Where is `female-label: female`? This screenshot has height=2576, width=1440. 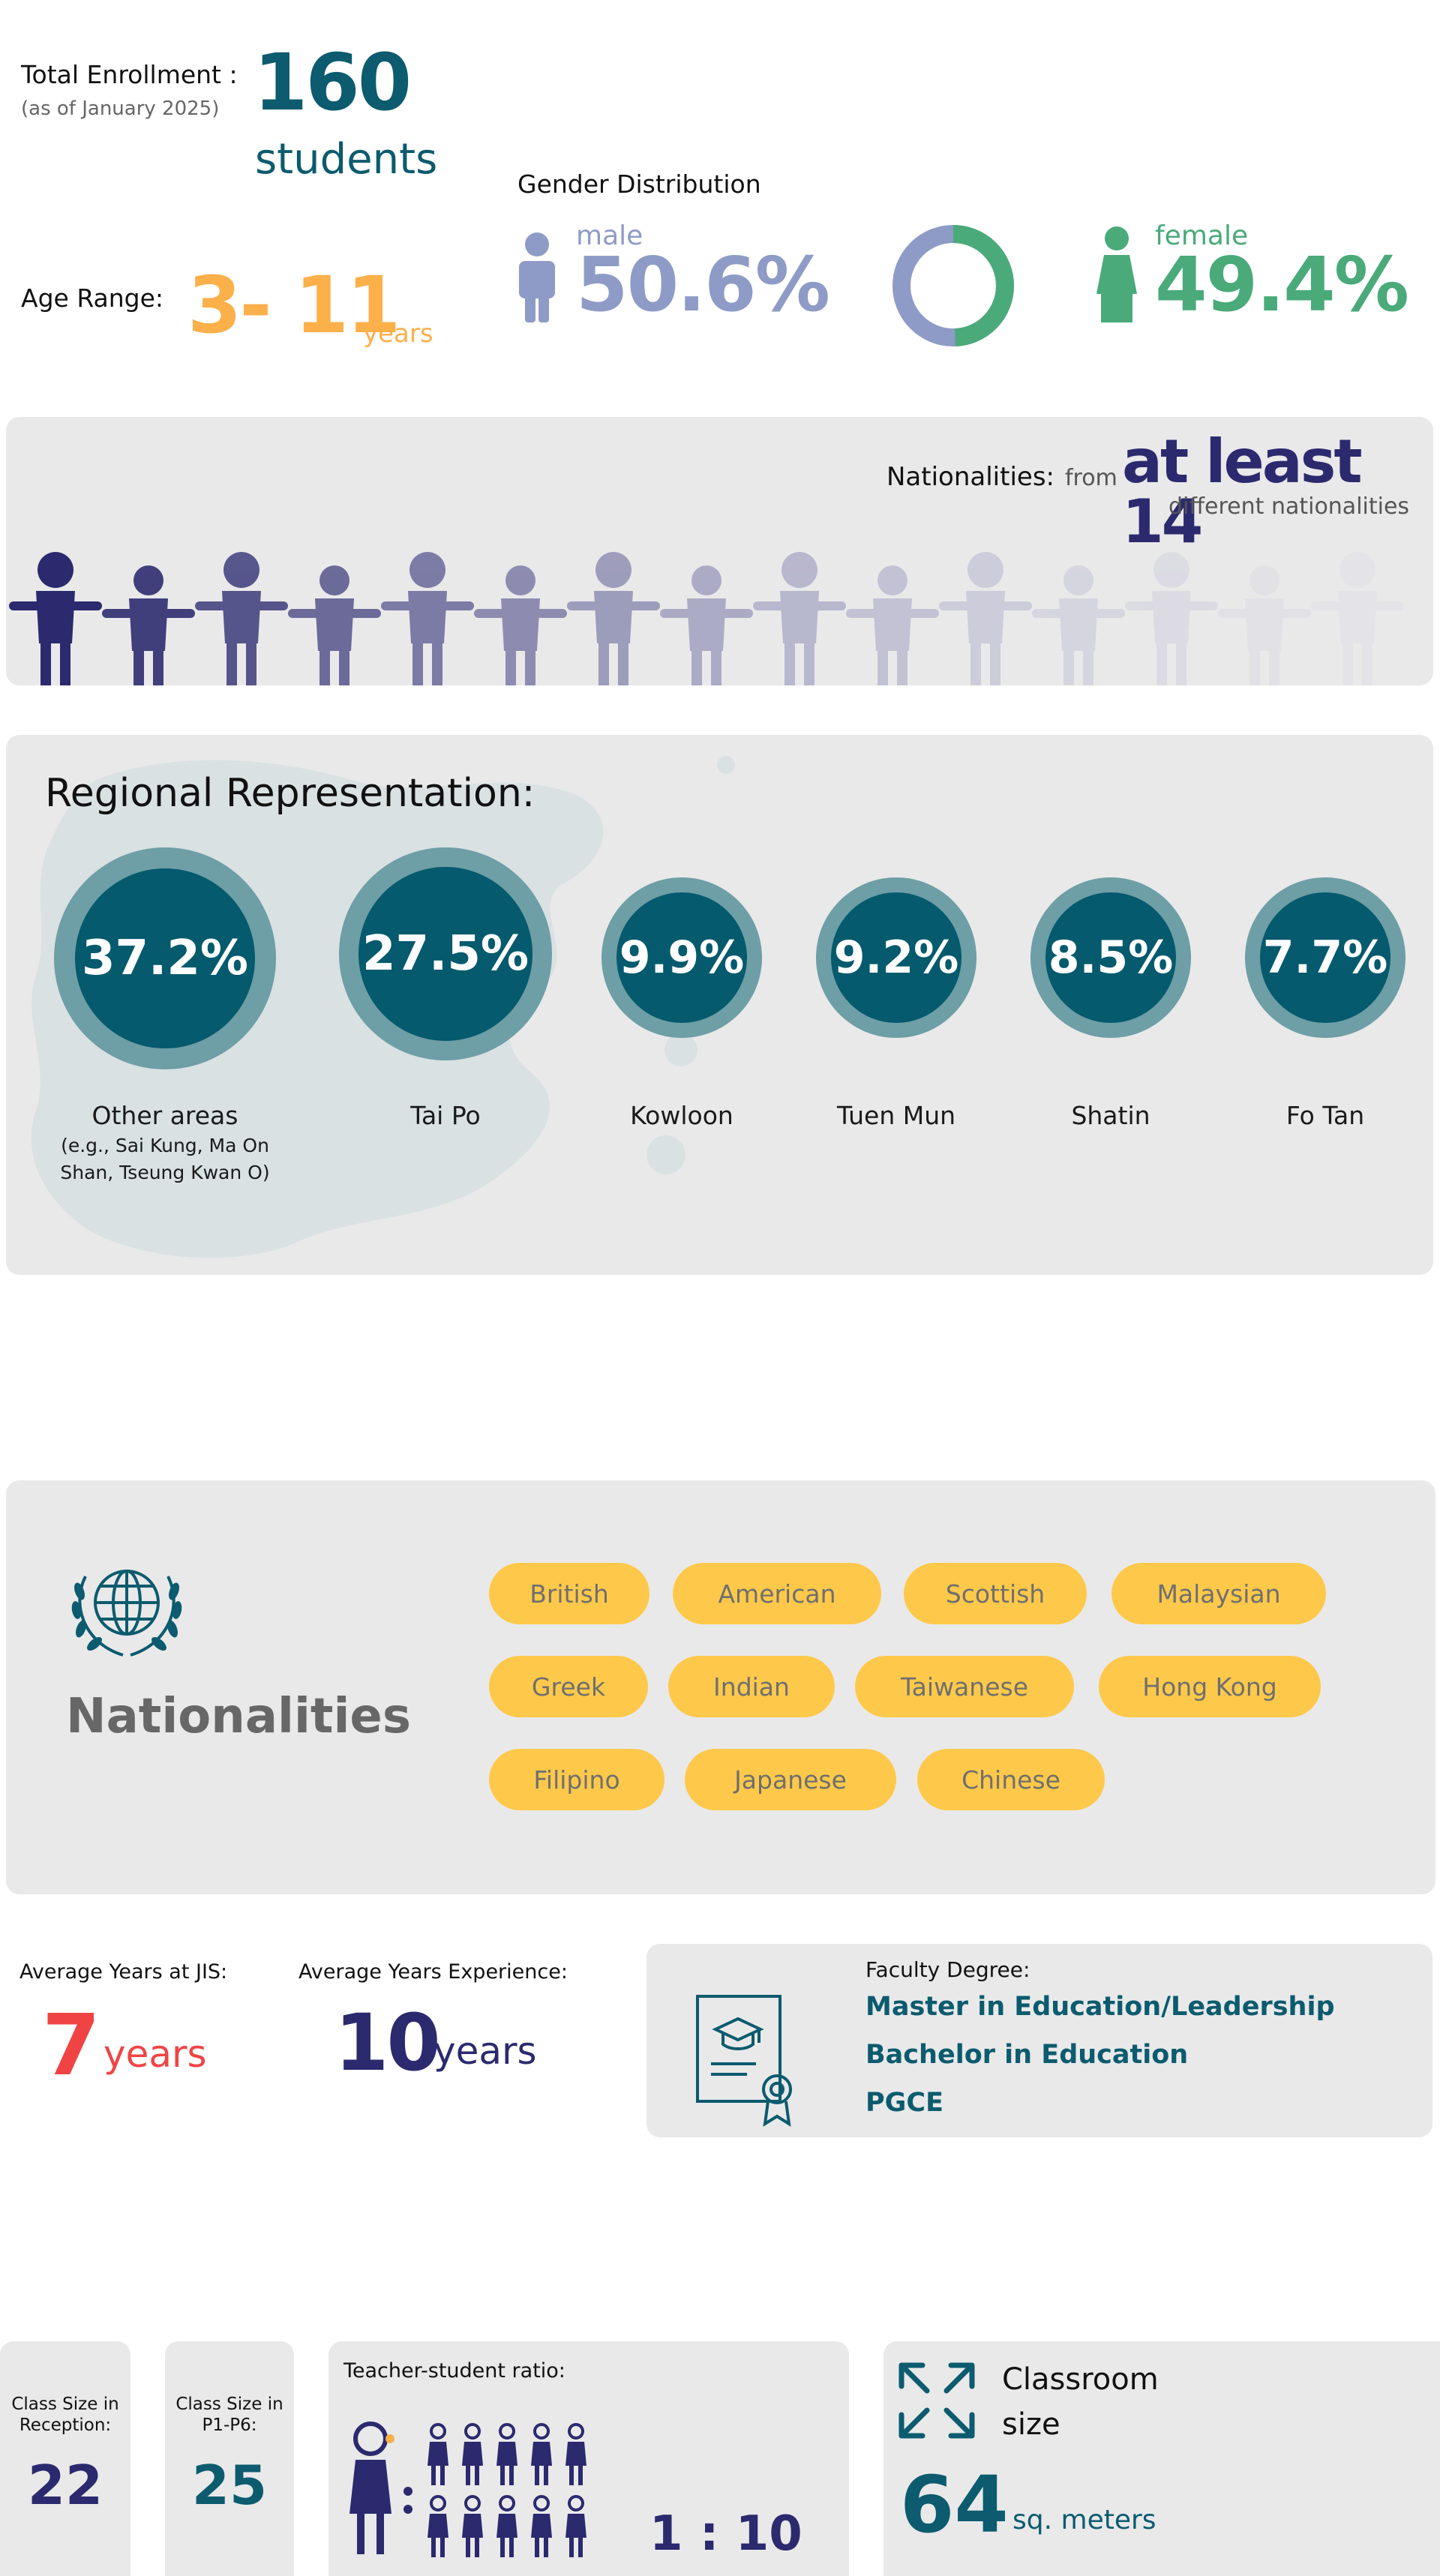 female-label: female is located at coordinates (1202, 236).